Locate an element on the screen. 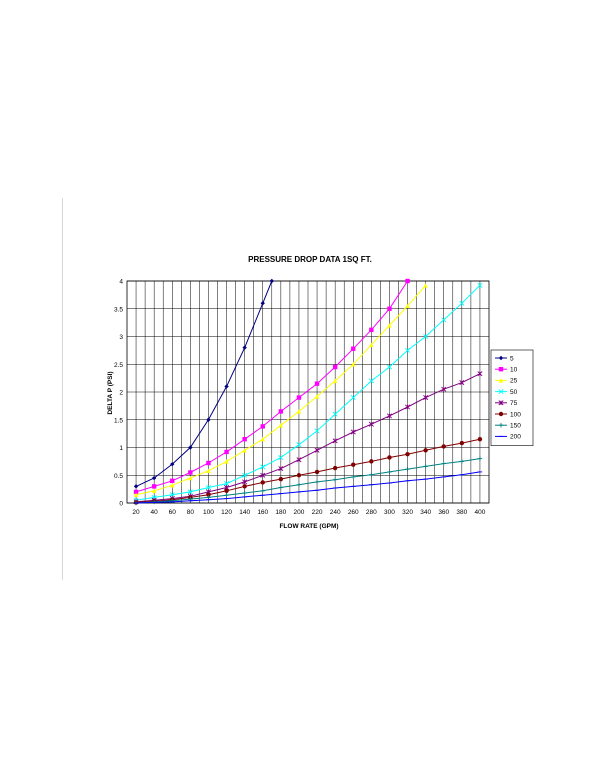 The height and width of the screenshot is (780, 615). x-tick-label: 280 is located at coordinates (371, 512).